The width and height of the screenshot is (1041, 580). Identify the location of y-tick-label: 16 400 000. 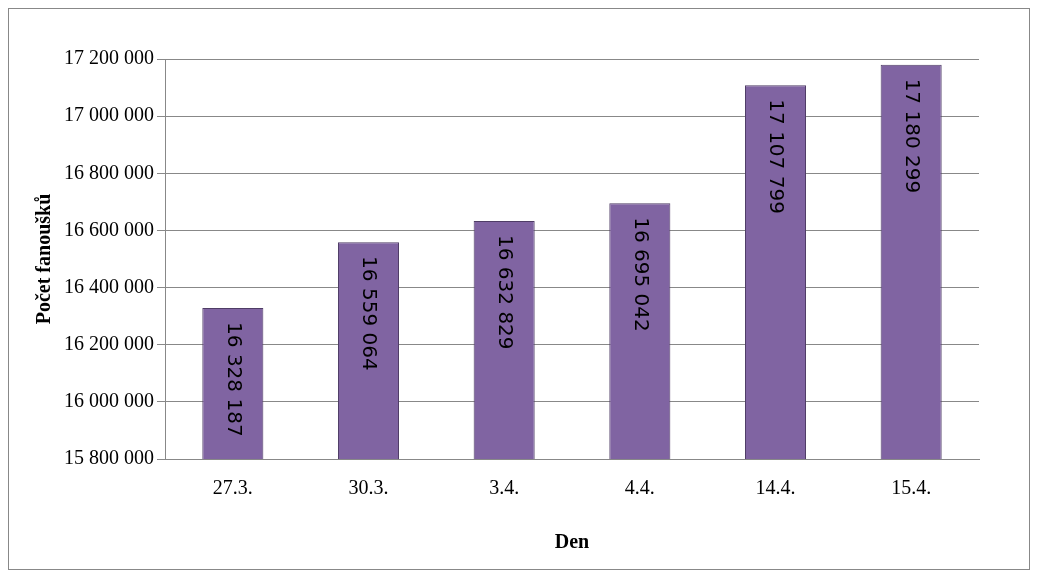
(109, 285).